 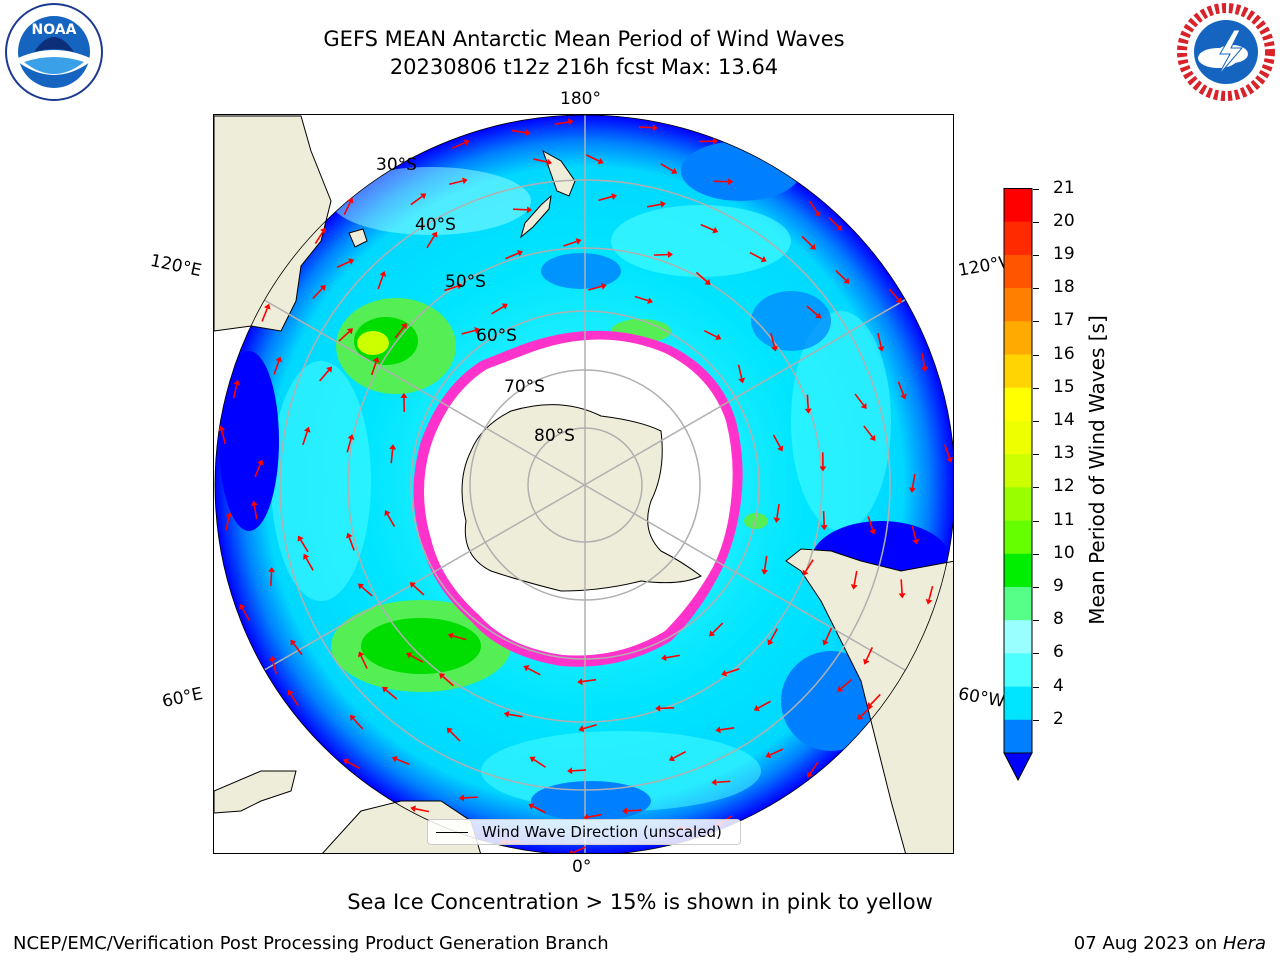 What do you see at coordinates (496, 336) in the screenshot?
I see `lat-label-60s: 60°S` at bounding box center [496, 336].